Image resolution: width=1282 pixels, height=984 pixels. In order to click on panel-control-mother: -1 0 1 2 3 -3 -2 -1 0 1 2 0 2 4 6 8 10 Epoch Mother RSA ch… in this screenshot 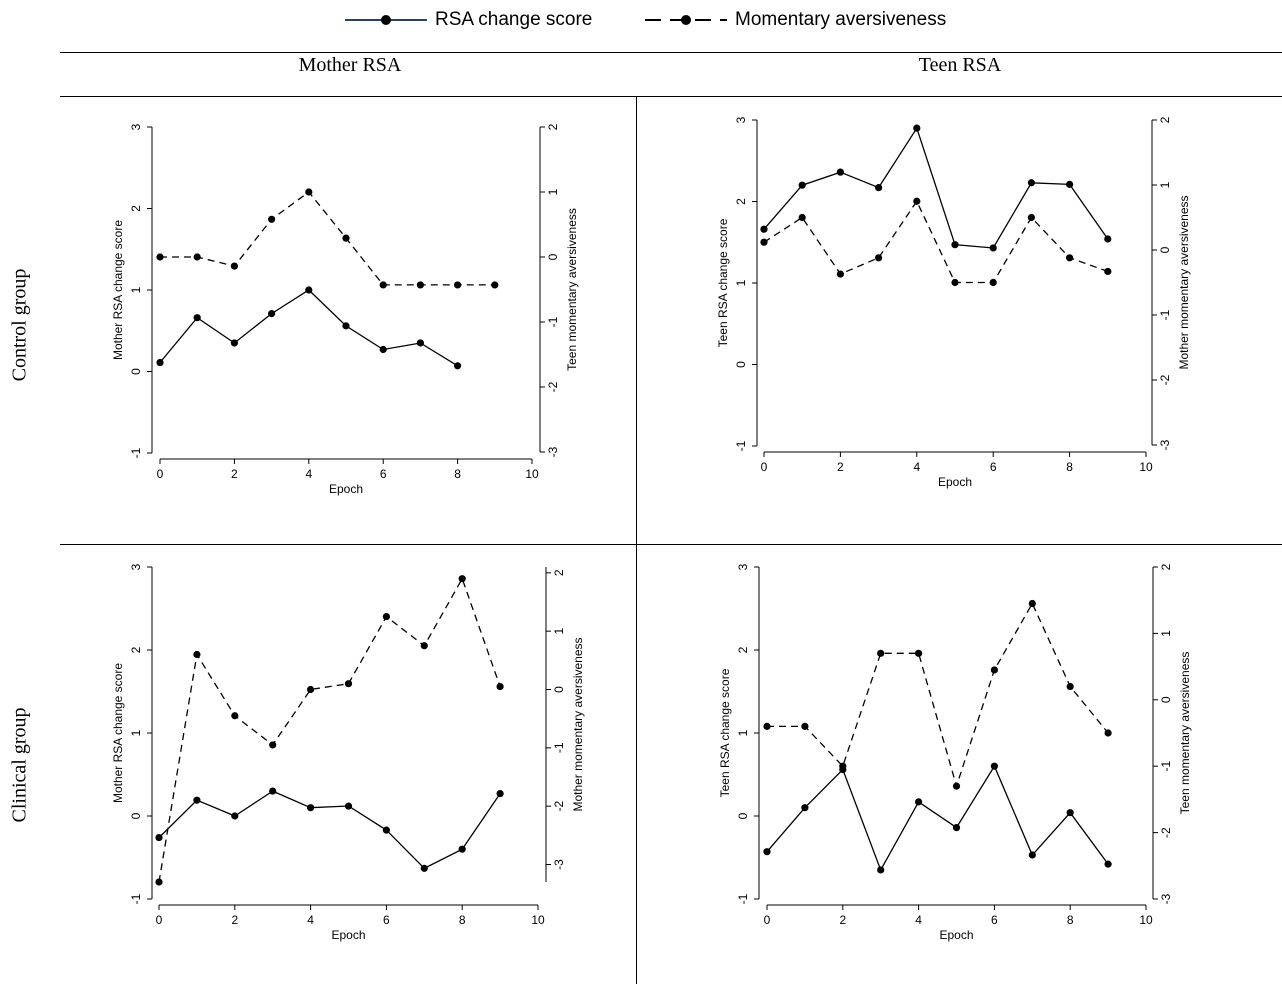, I will do `click(345, 309)`.